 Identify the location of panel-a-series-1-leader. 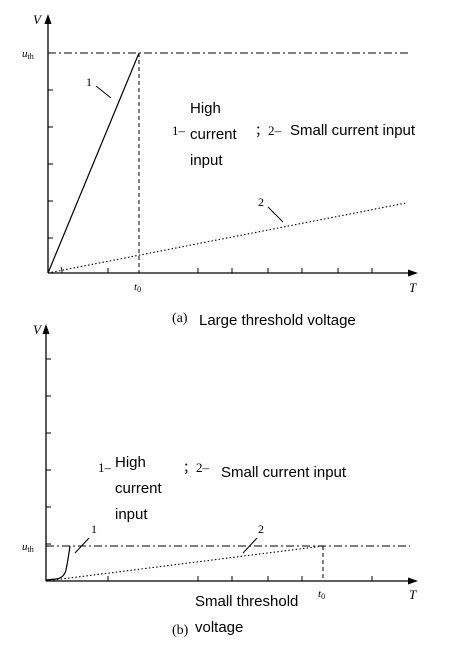
(103, 92).